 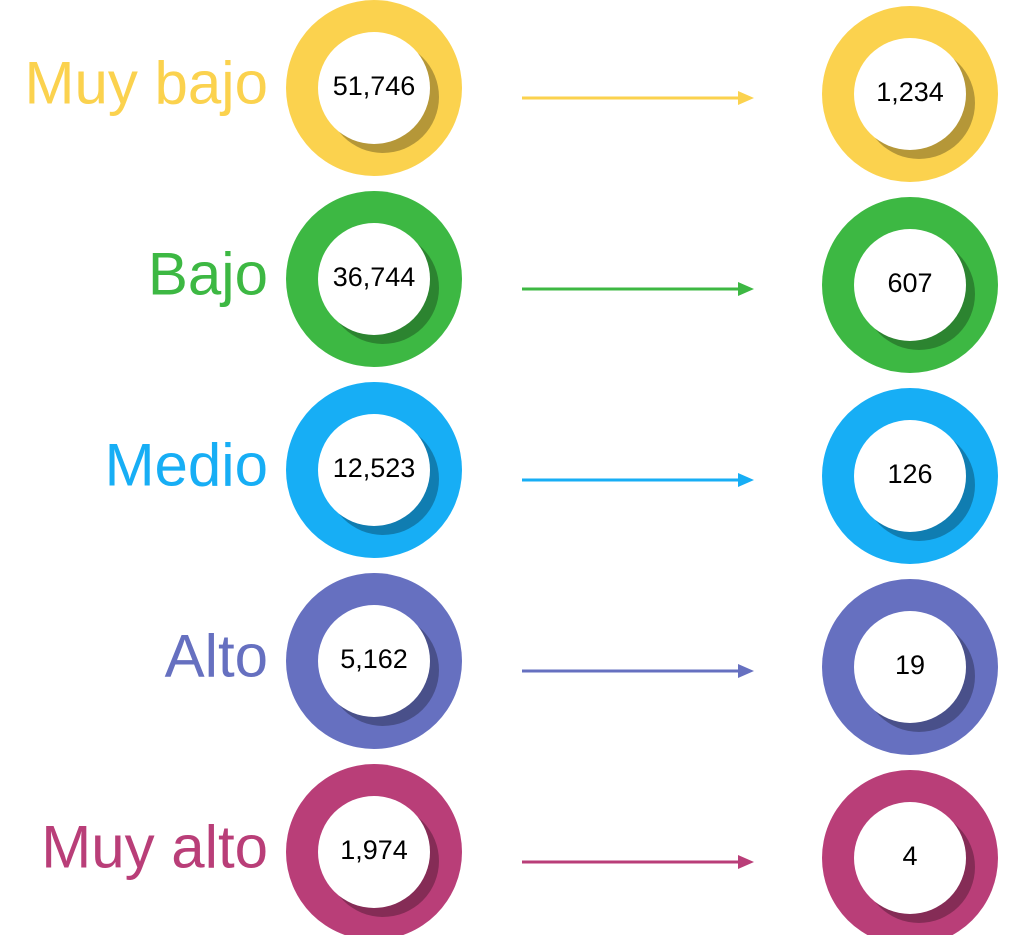 I want to click on count: 1,974, so click(x=374, y=850).